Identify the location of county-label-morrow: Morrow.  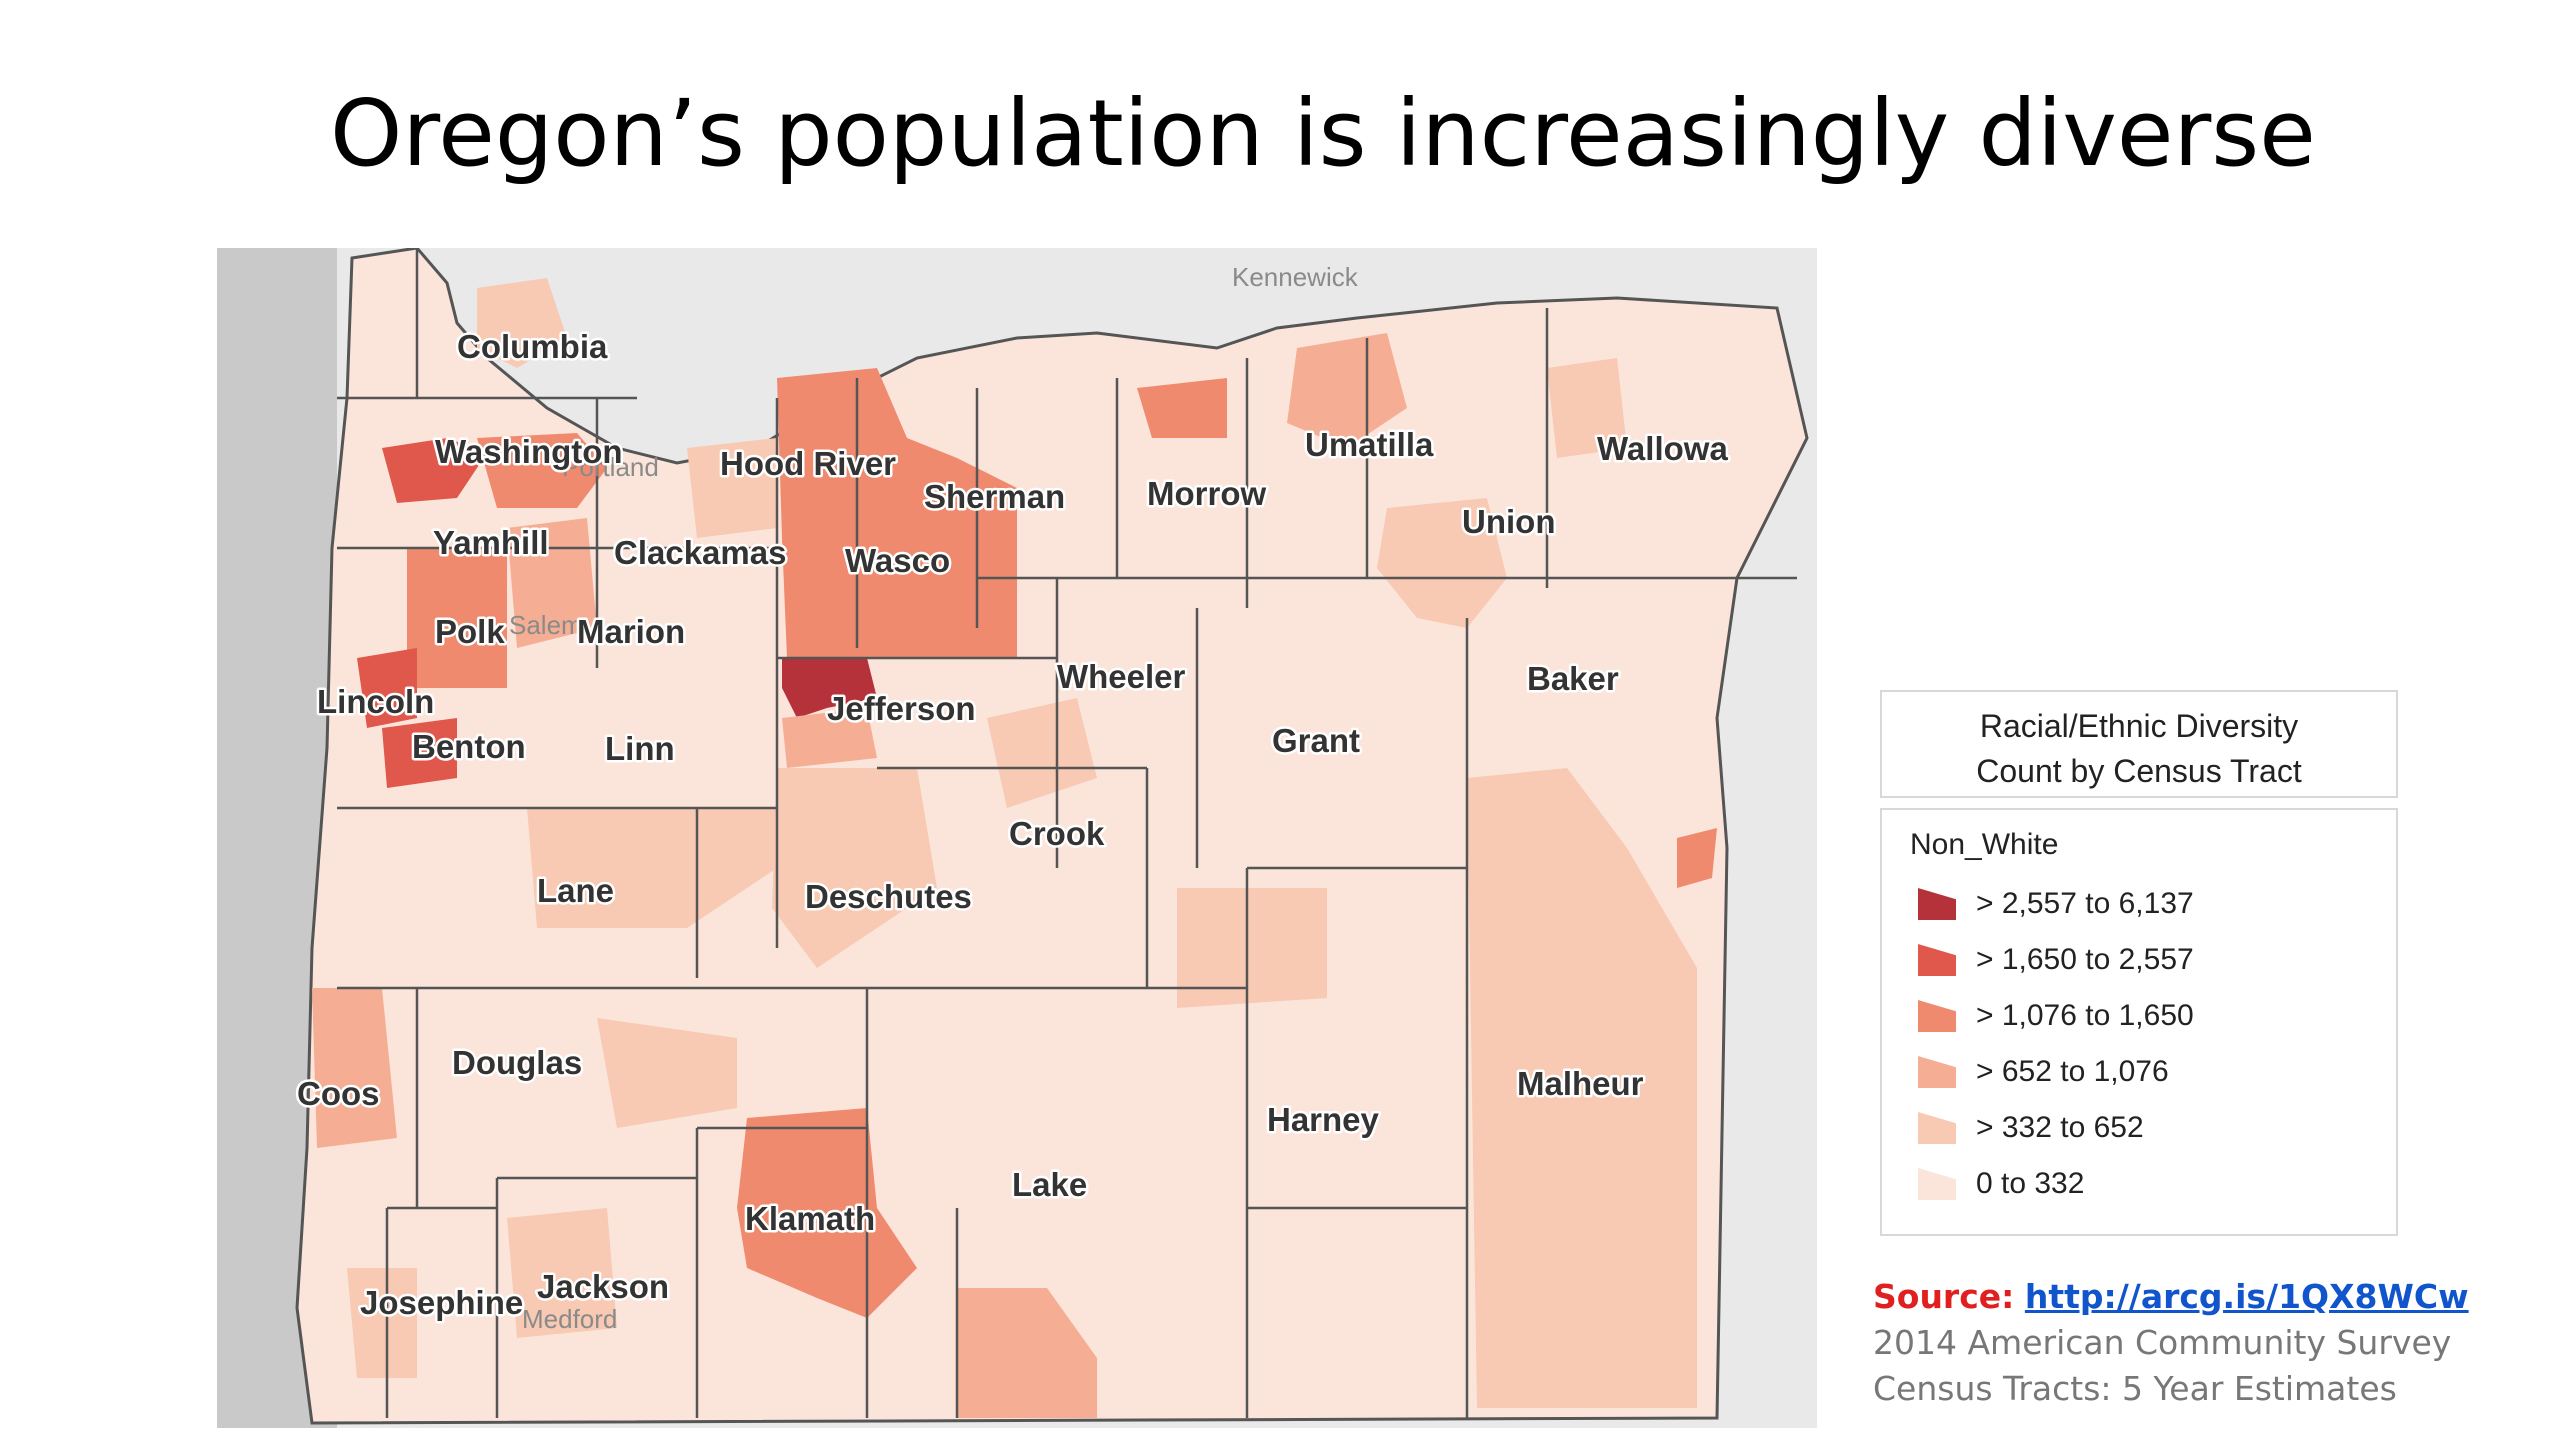
(1206, 493).